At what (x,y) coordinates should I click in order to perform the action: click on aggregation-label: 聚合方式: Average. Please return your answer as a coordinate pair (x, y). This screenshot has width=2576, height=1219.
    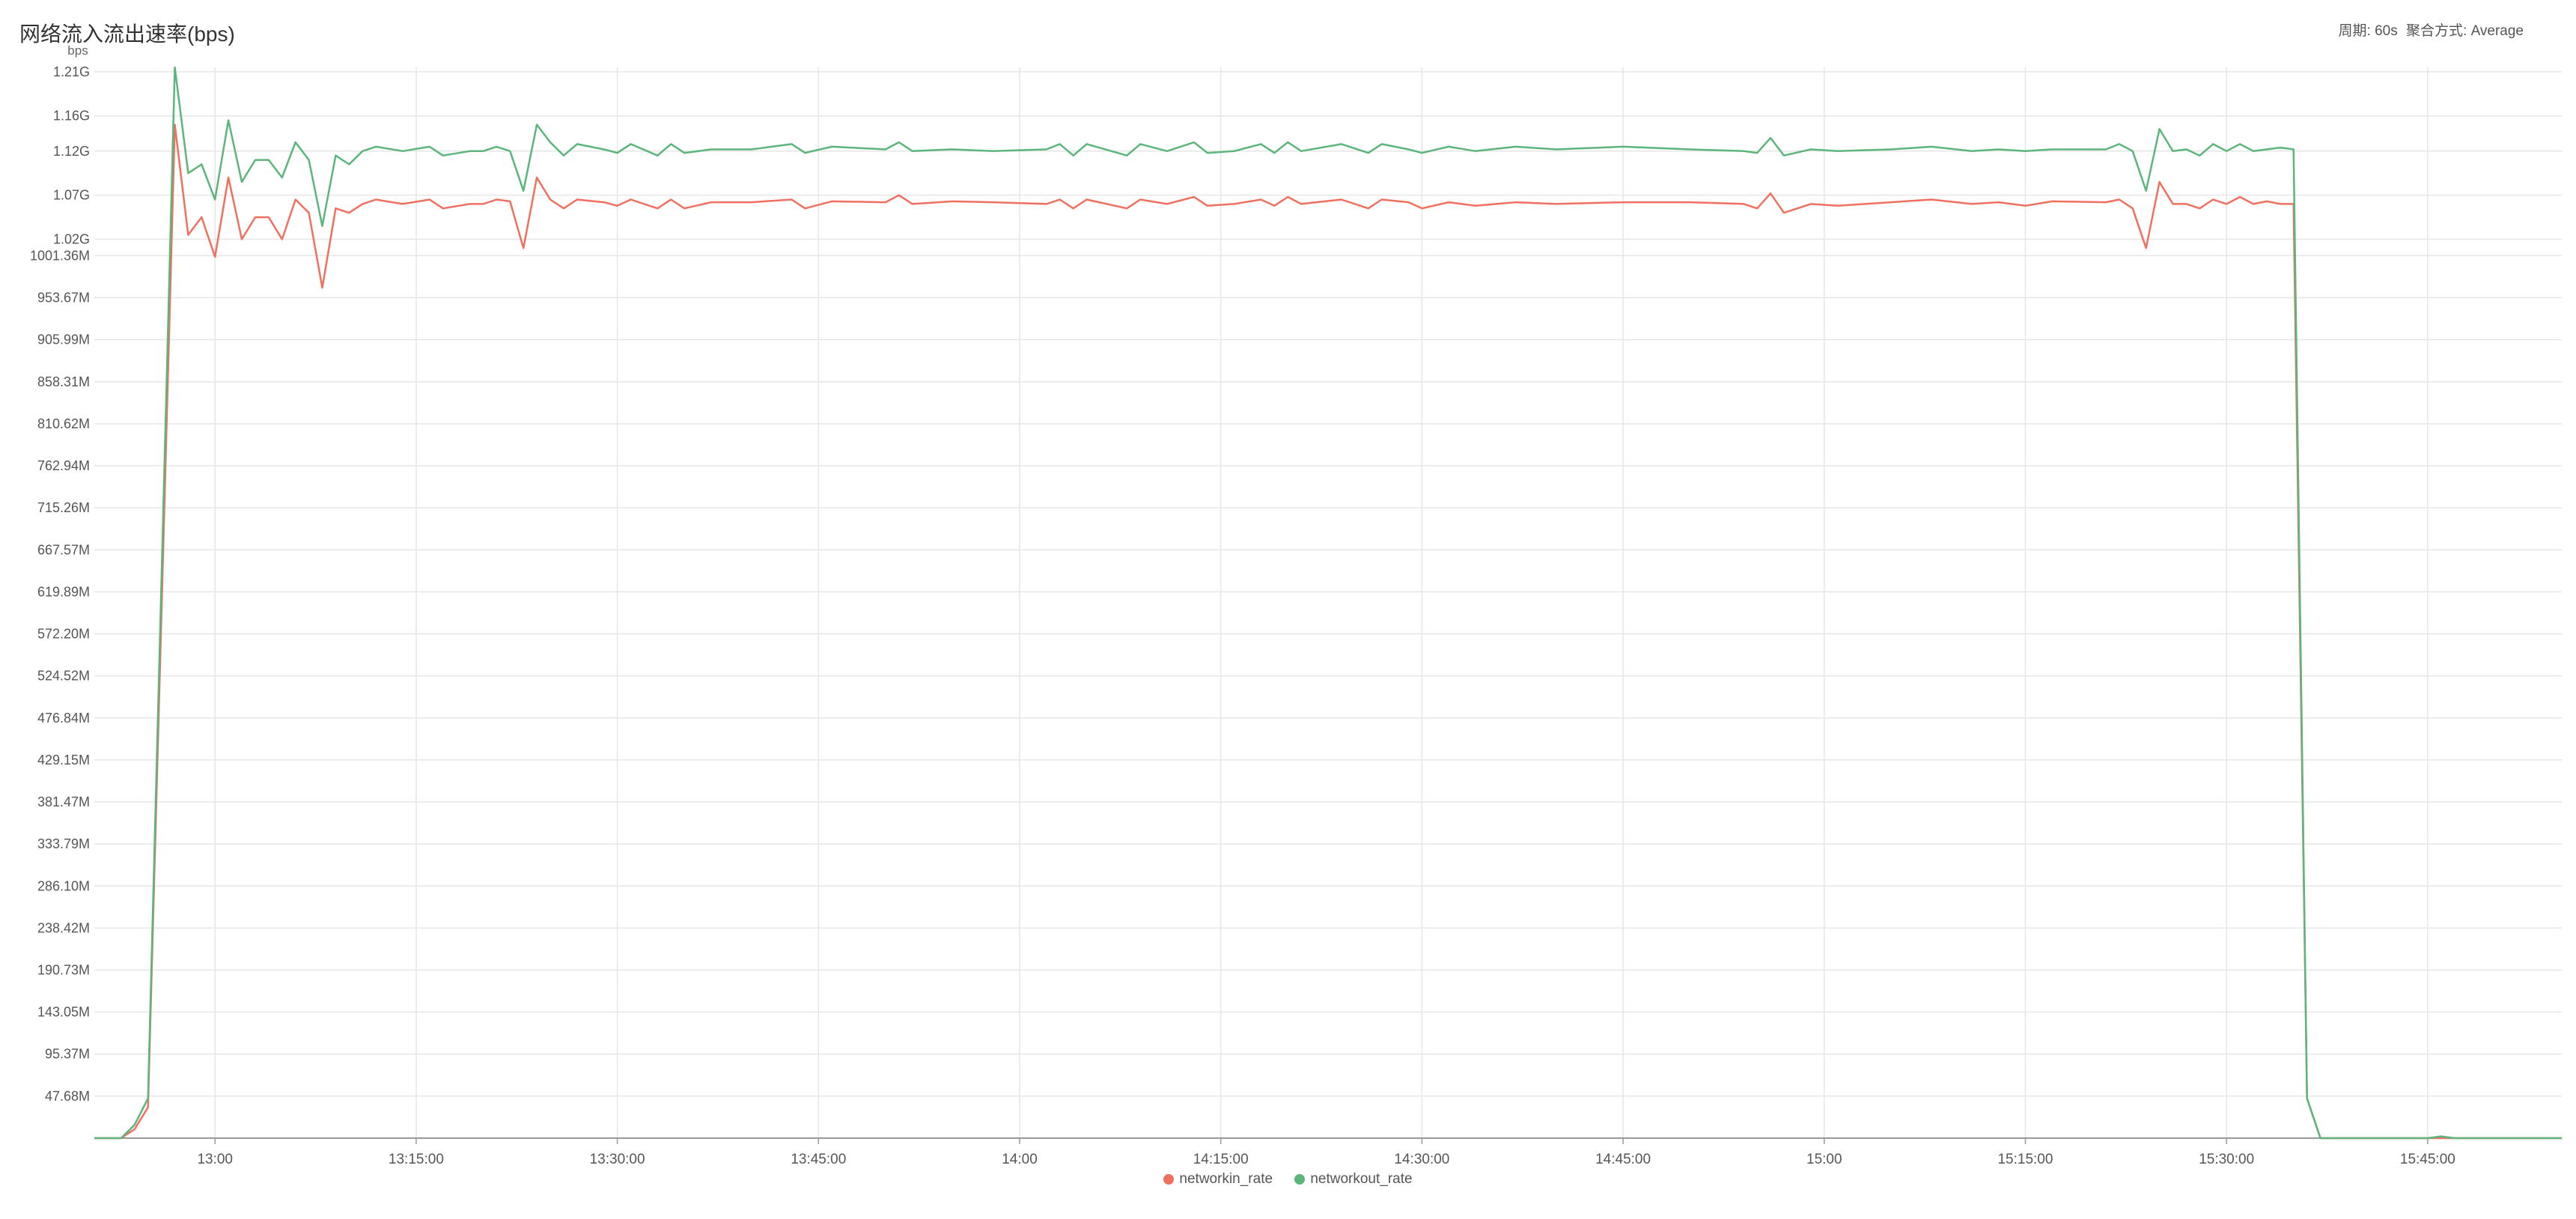
    Looking at the image, I should click on (2465, 31).